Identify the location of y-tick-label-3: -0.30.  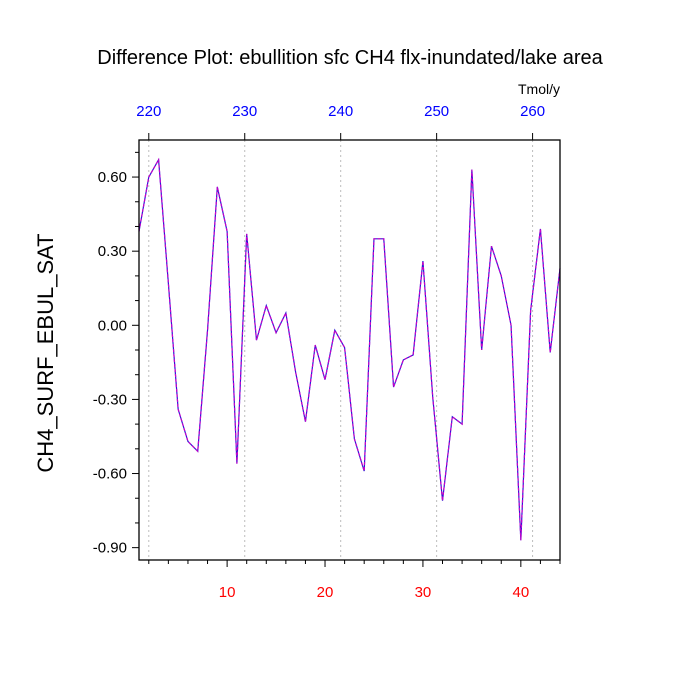
(110, 399).